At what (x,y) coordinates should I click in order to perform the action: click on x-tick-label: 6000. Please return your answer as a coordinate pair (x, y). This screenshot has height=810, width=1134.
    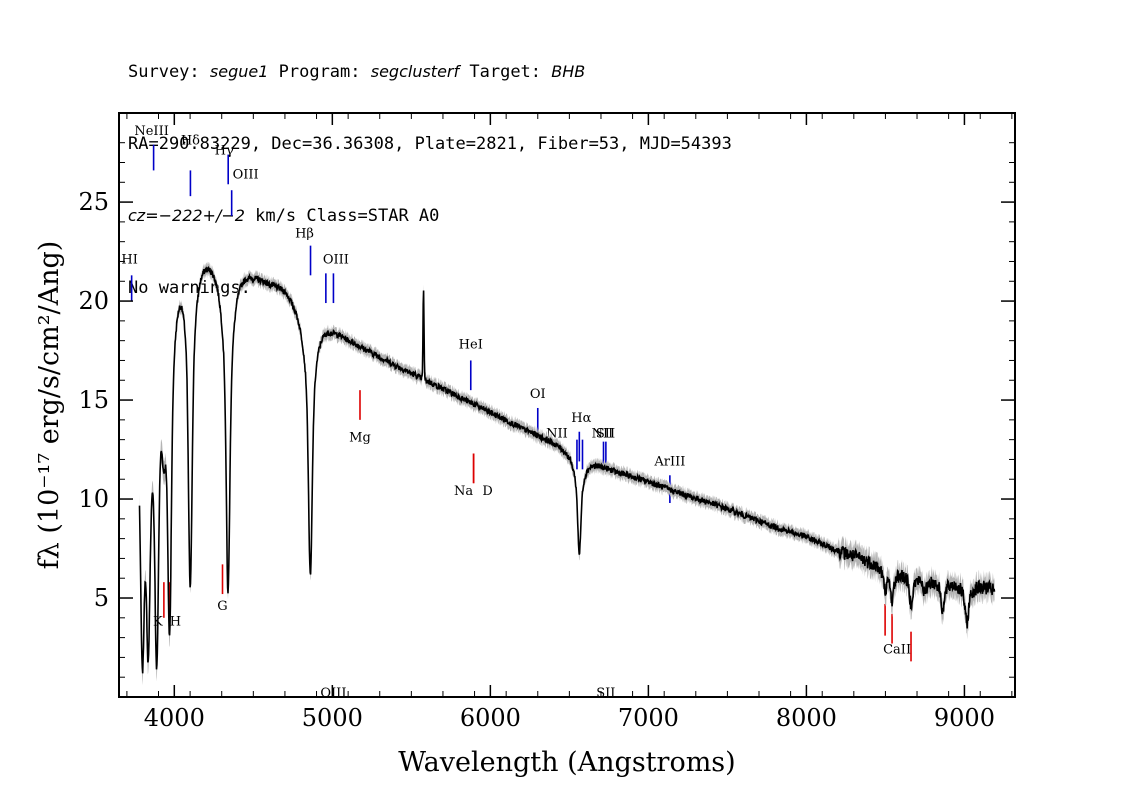
    Looking at the image, I should click on (490, 718).